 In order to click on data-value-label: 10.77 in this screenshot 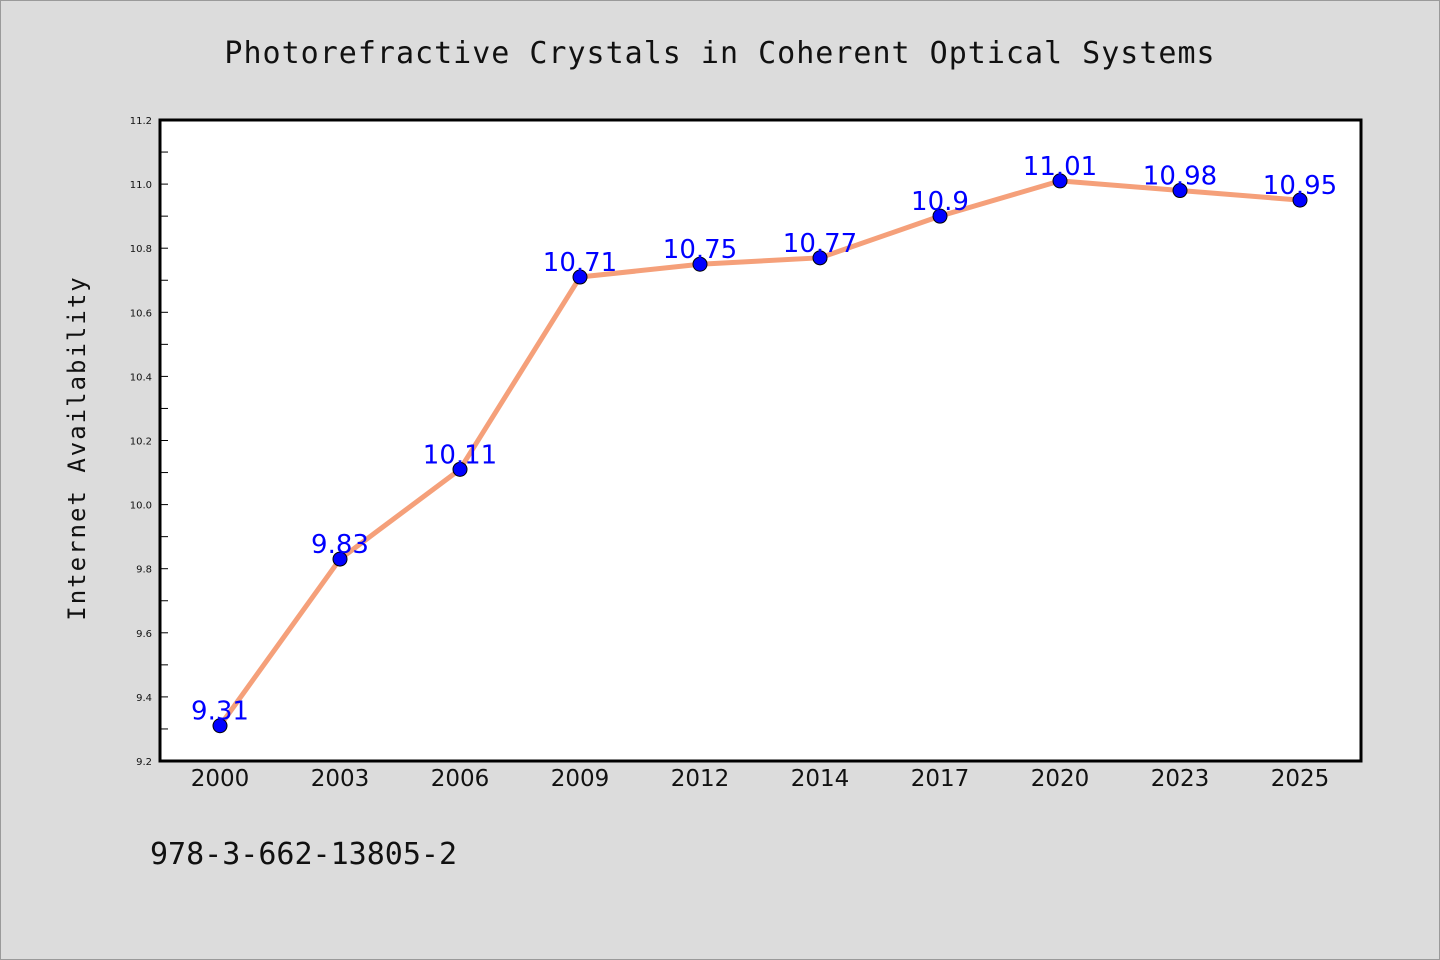, I will do `click(820, 244)`.